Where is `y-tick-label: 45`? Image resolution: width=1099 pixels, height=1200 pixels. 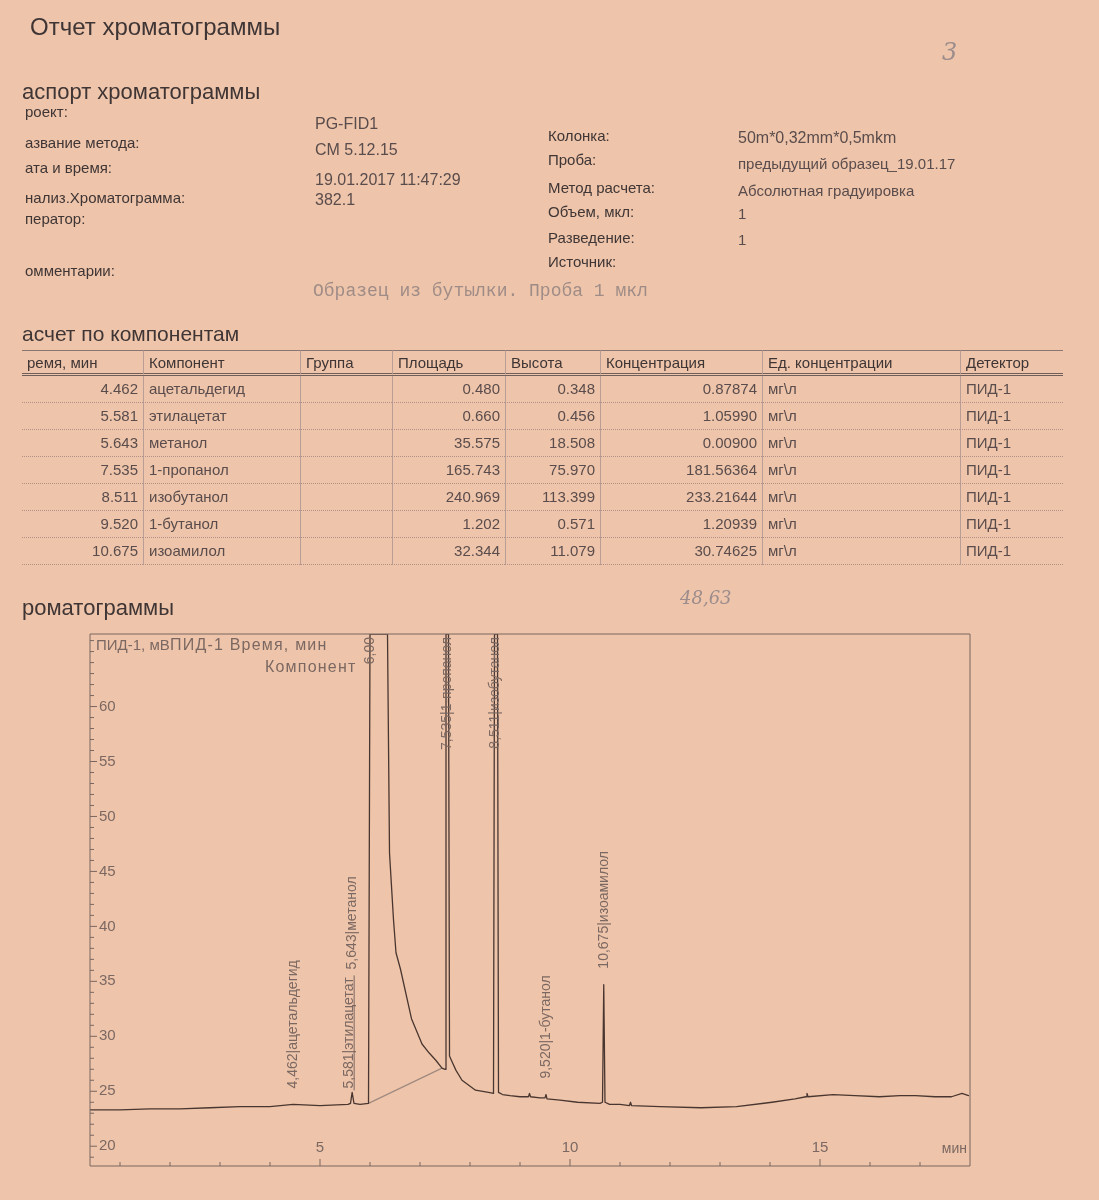
y-tick-label: 45 is located at coordinates (107, 870).